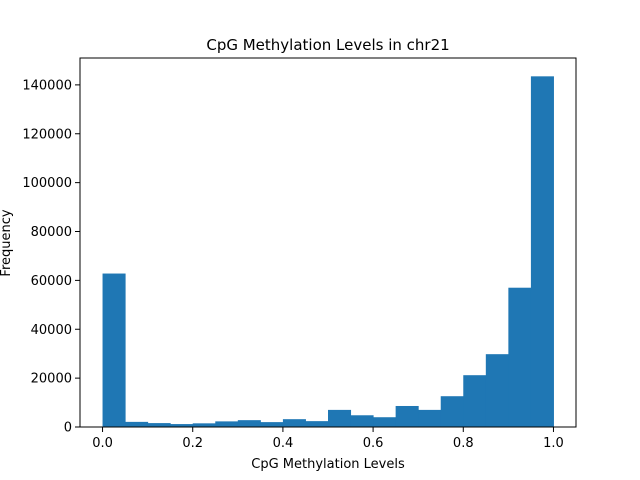 Image resolution: width=640 pixels, height=480 pixels. Describe the element at coordinates (47, 85) in the screenshot. I see `y-tick-label: 140000` at that location.